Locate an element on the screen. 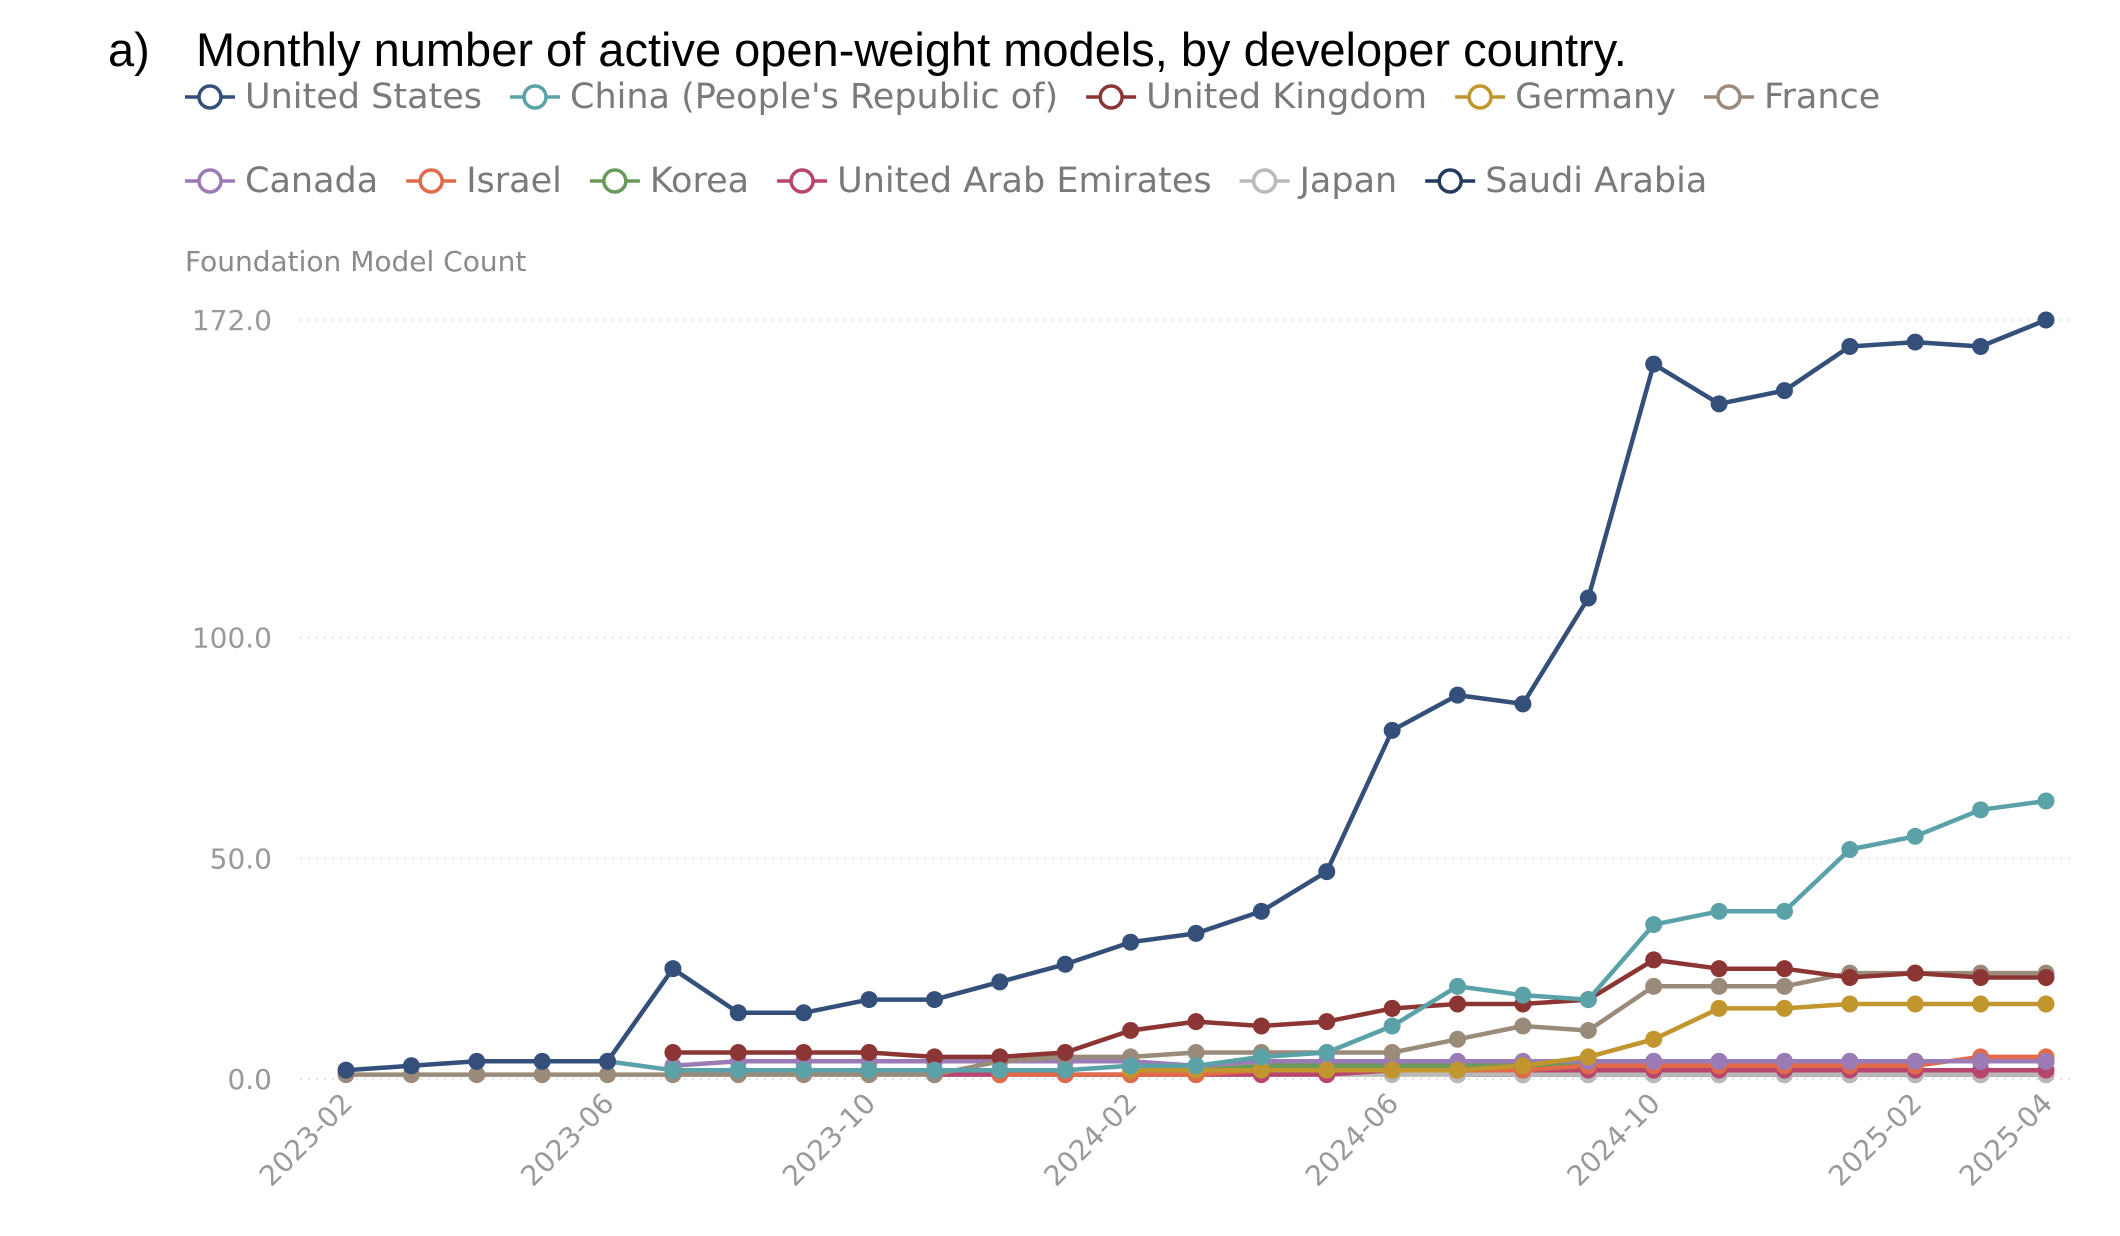  legend-item: United Kingdom is located at coordinates (1256, 97).